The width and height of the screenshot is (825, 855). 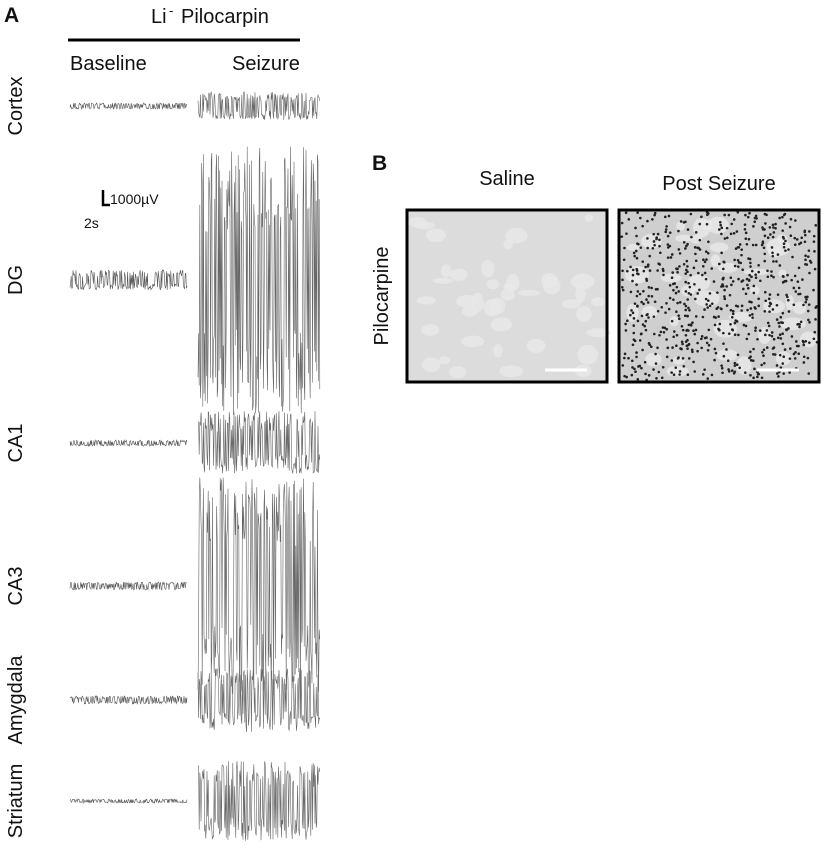 I want to click on header-superscript: -, so click(x=171, y=10).